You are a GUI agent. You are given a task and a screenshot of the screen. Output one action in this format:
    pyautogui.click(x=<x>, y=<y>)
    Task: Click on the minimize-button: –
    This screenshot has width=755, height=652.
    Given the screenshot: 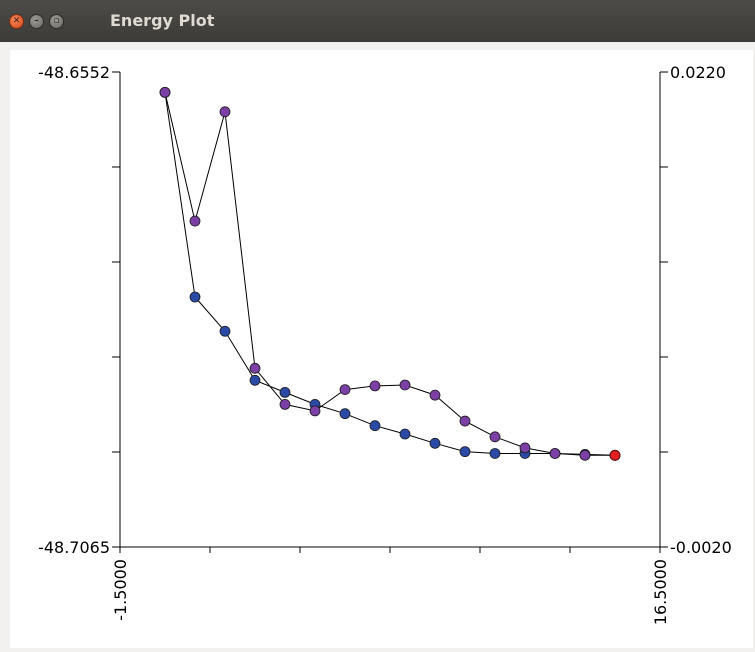 What is the action you would take?
    pyautogui.click(x=36, y=21)
    